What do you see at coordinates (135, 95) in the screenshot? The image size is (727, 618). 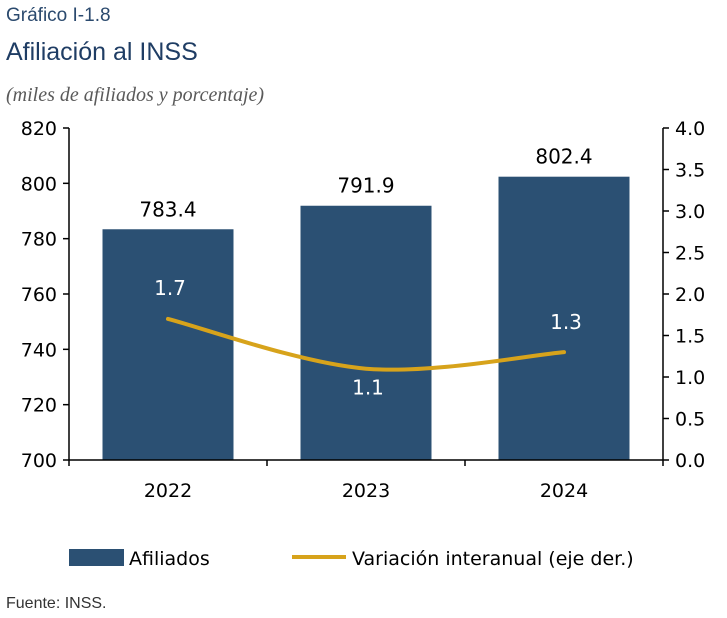 I see `chart-subtitle: (miles de afiliados y porcentaje)` at bounding box center [135, 95].